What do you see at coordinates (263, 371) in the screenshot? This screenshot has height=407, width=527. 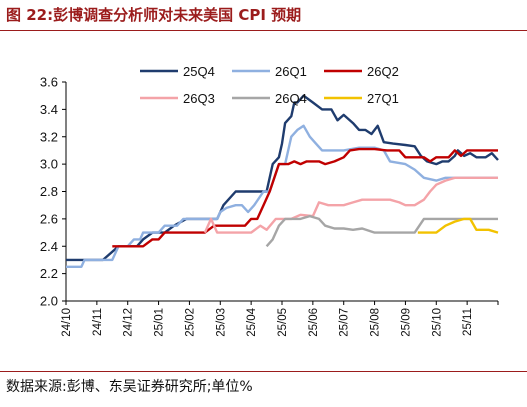 I see `source-rule` at bounding box center [263, 371].